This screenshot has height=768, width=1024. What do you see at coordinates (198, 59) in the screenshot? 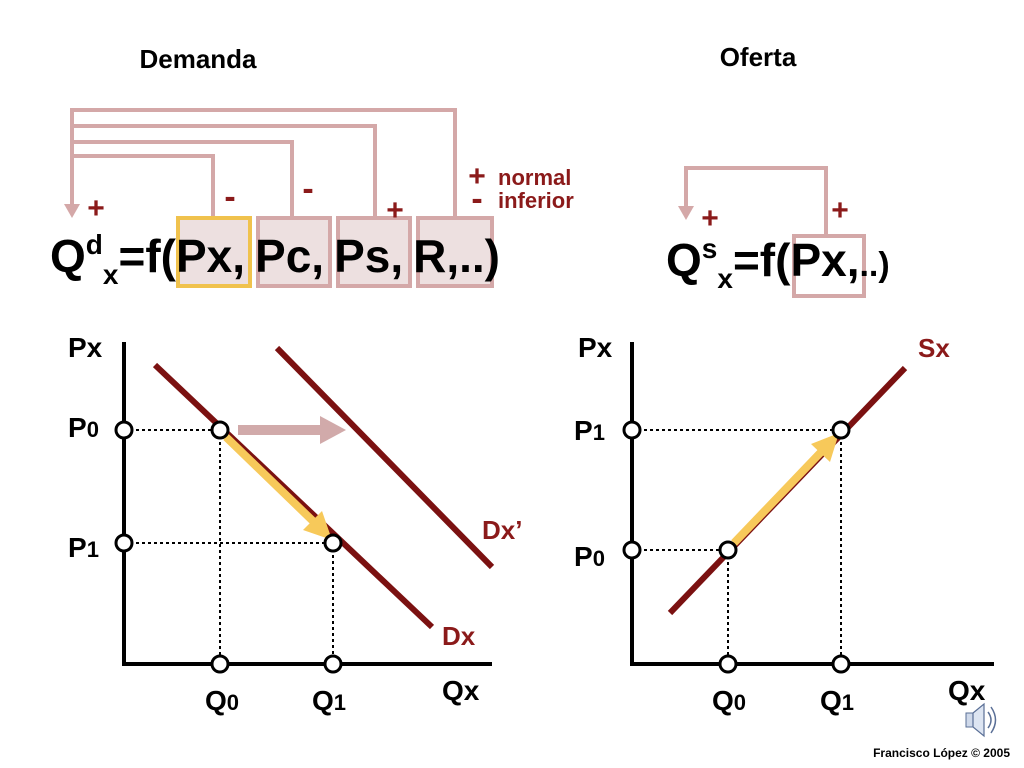
I see `demand-title: Demanda` at bounding box center [198, 59].